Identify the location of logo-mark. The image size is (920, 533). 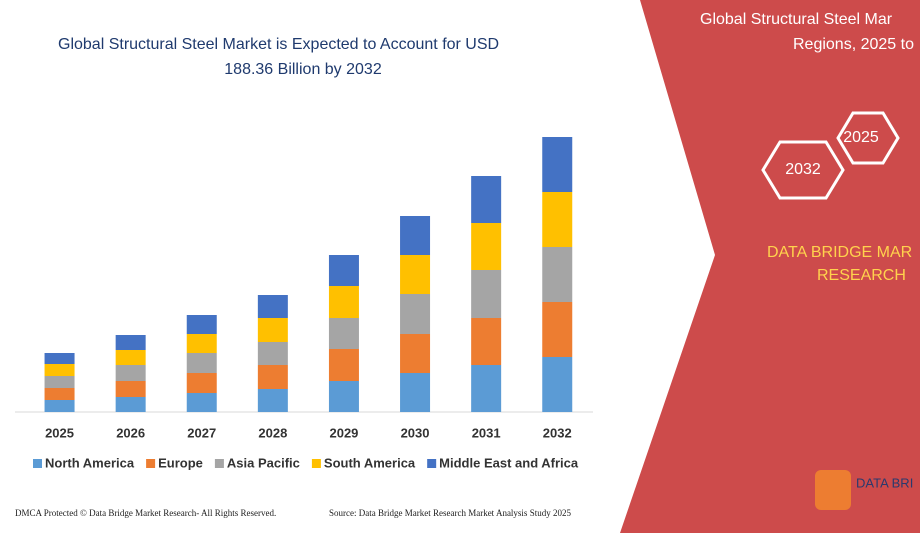
(833, 490).